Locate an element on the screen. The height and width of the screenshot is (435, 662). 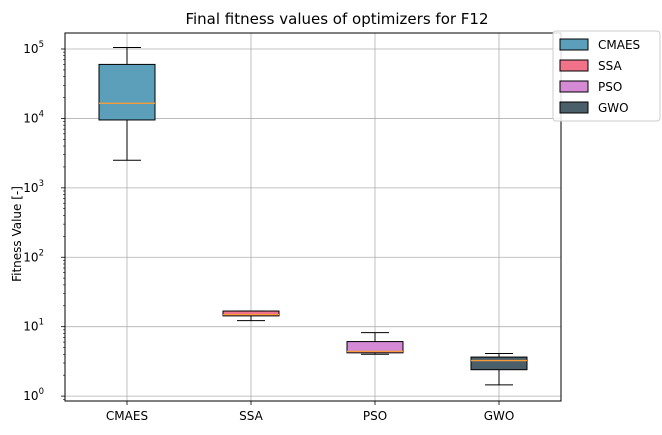
y-tick-label: 10⁰ is located at coordinates (33, 395).